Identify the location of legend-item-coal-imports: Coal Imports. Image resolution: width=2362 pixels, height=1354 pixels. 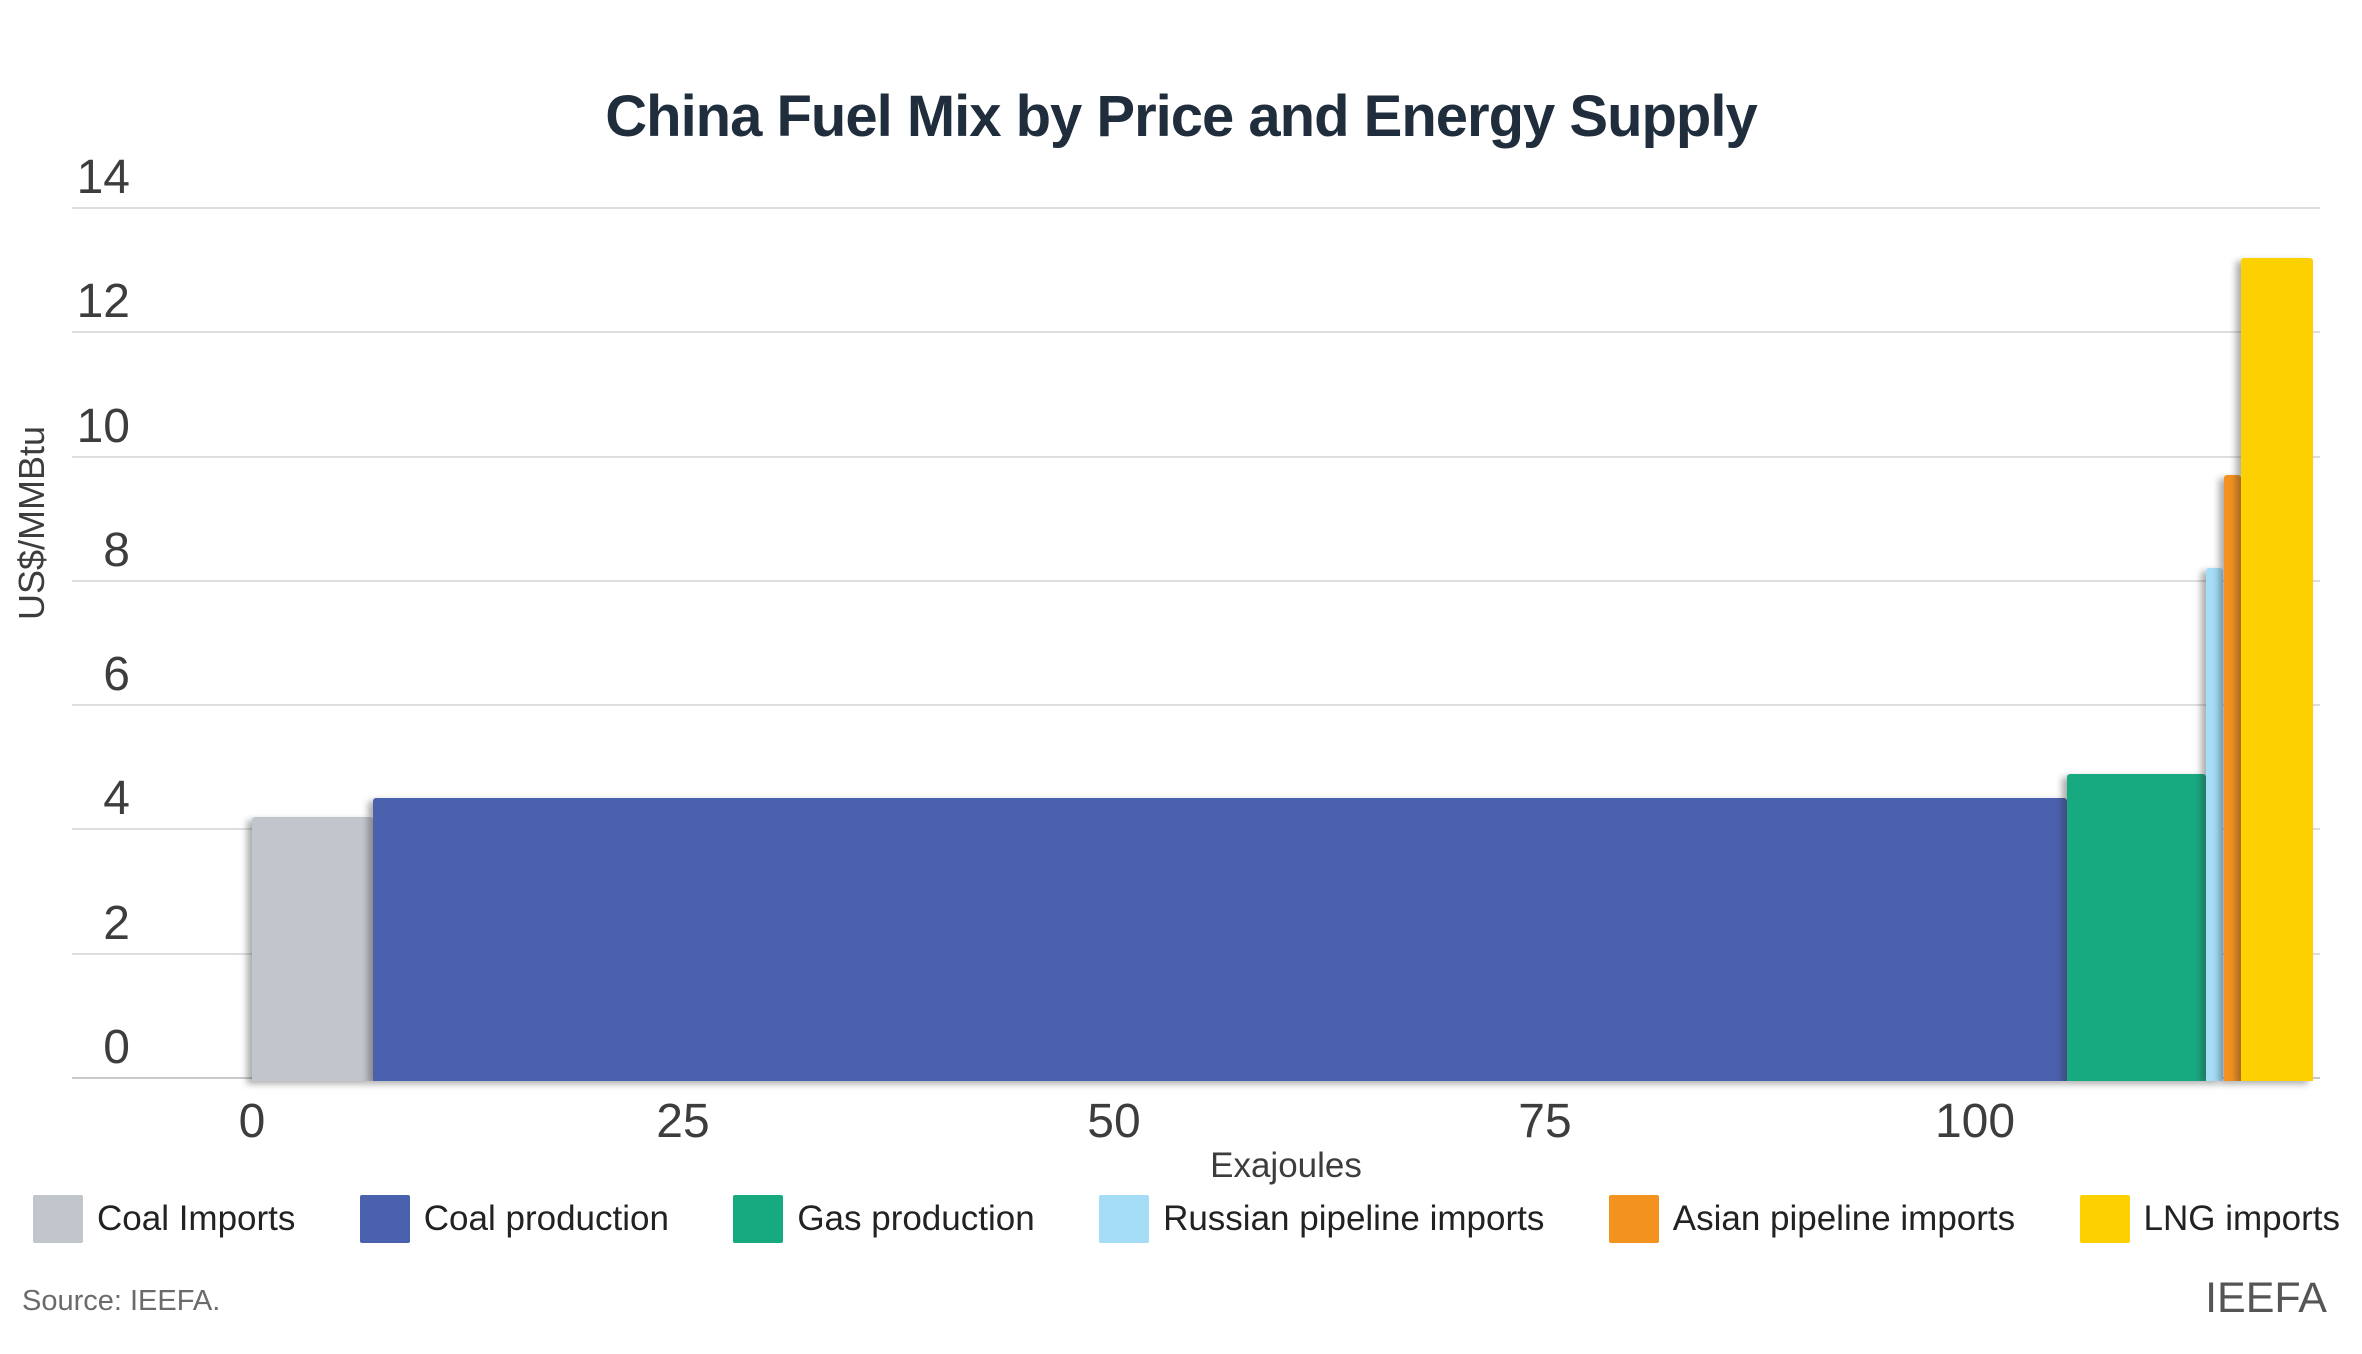
(164, 1219).